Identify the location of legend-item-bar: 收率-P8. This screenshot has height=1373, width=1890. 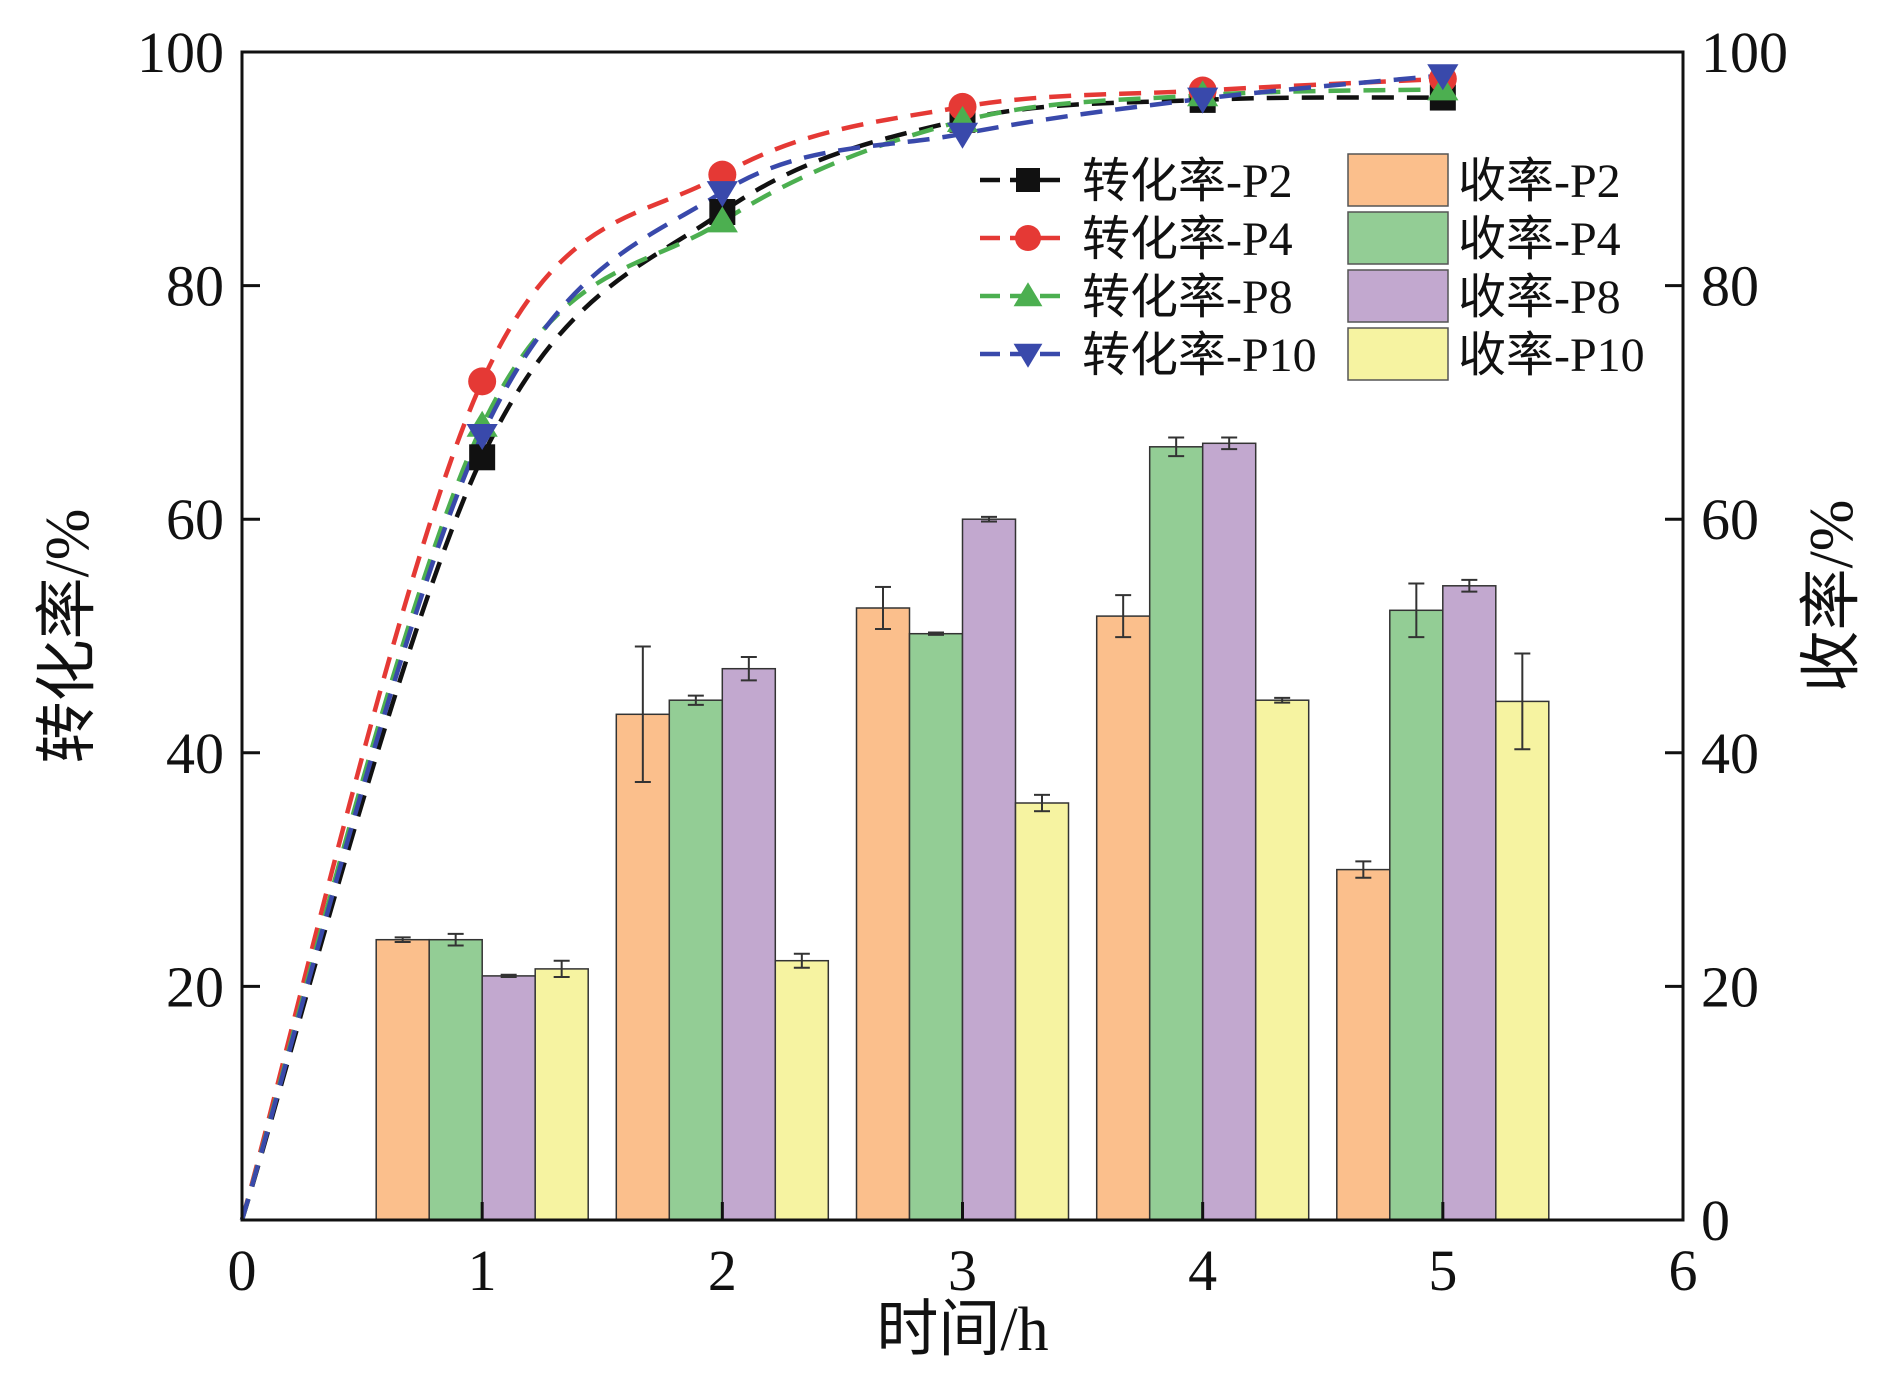
(1484, 296).